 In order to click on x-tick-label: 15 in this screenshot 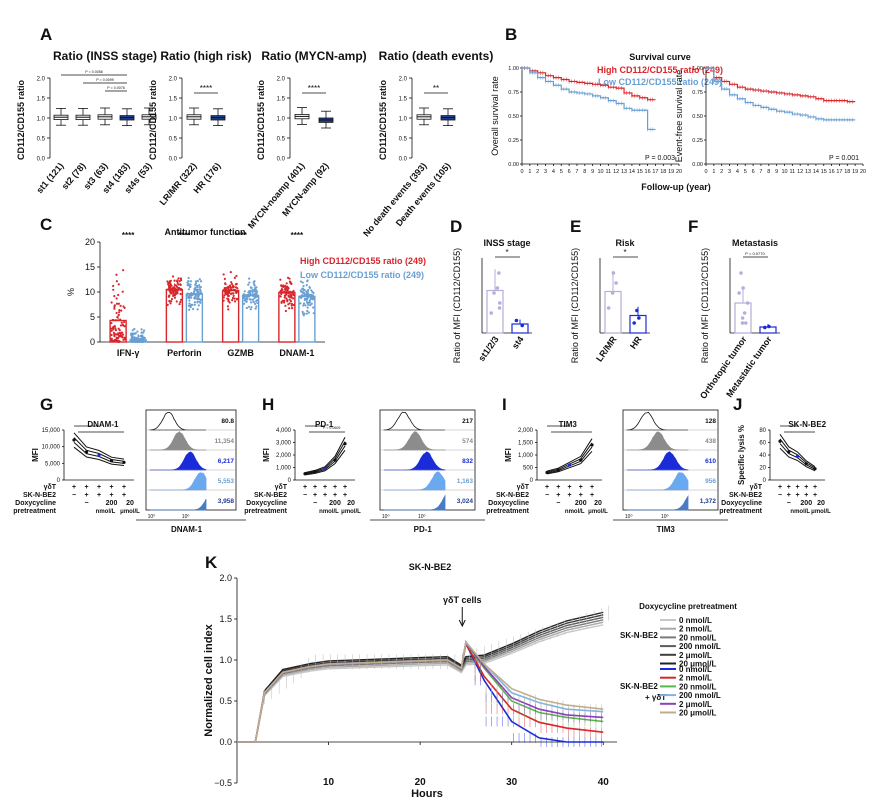, I will do `click(640, 172)`.